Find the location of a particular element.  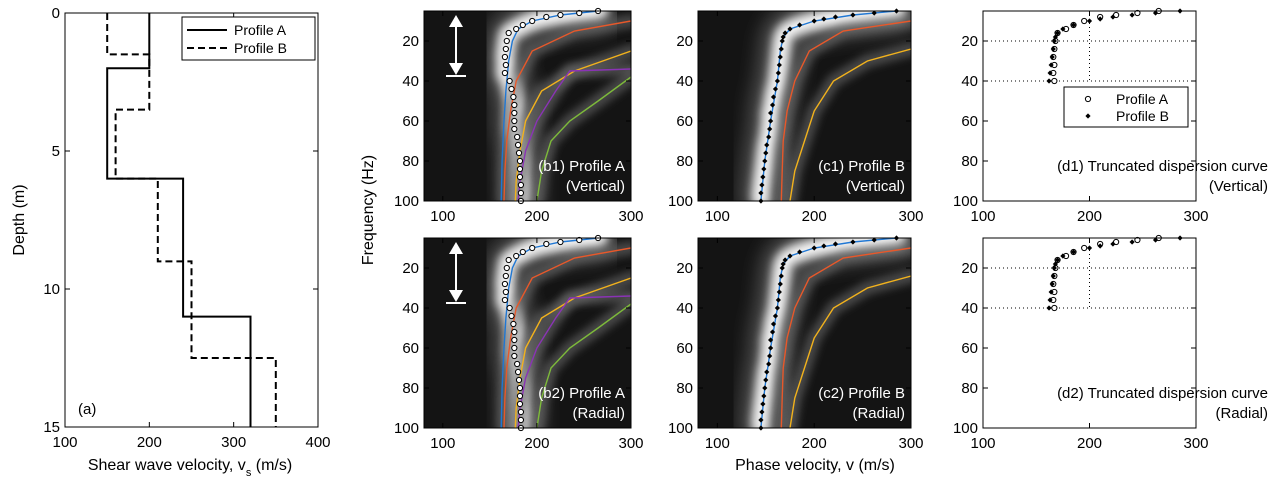

legend-label: Profile B is located at coordinates (1142, 116).